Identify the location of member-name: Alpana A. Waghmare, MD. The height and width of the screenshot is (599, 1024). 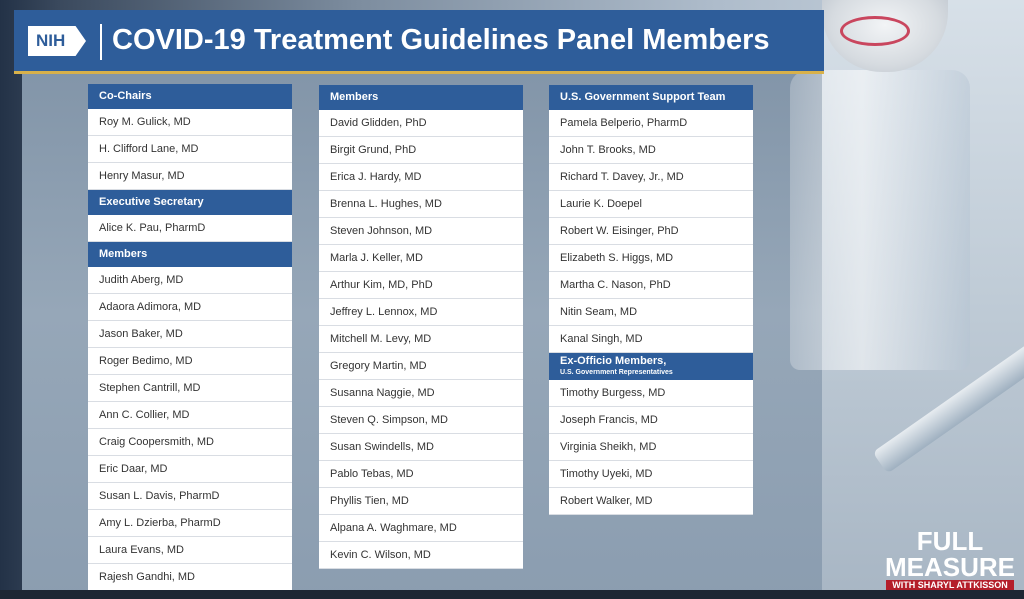
(421, 528).